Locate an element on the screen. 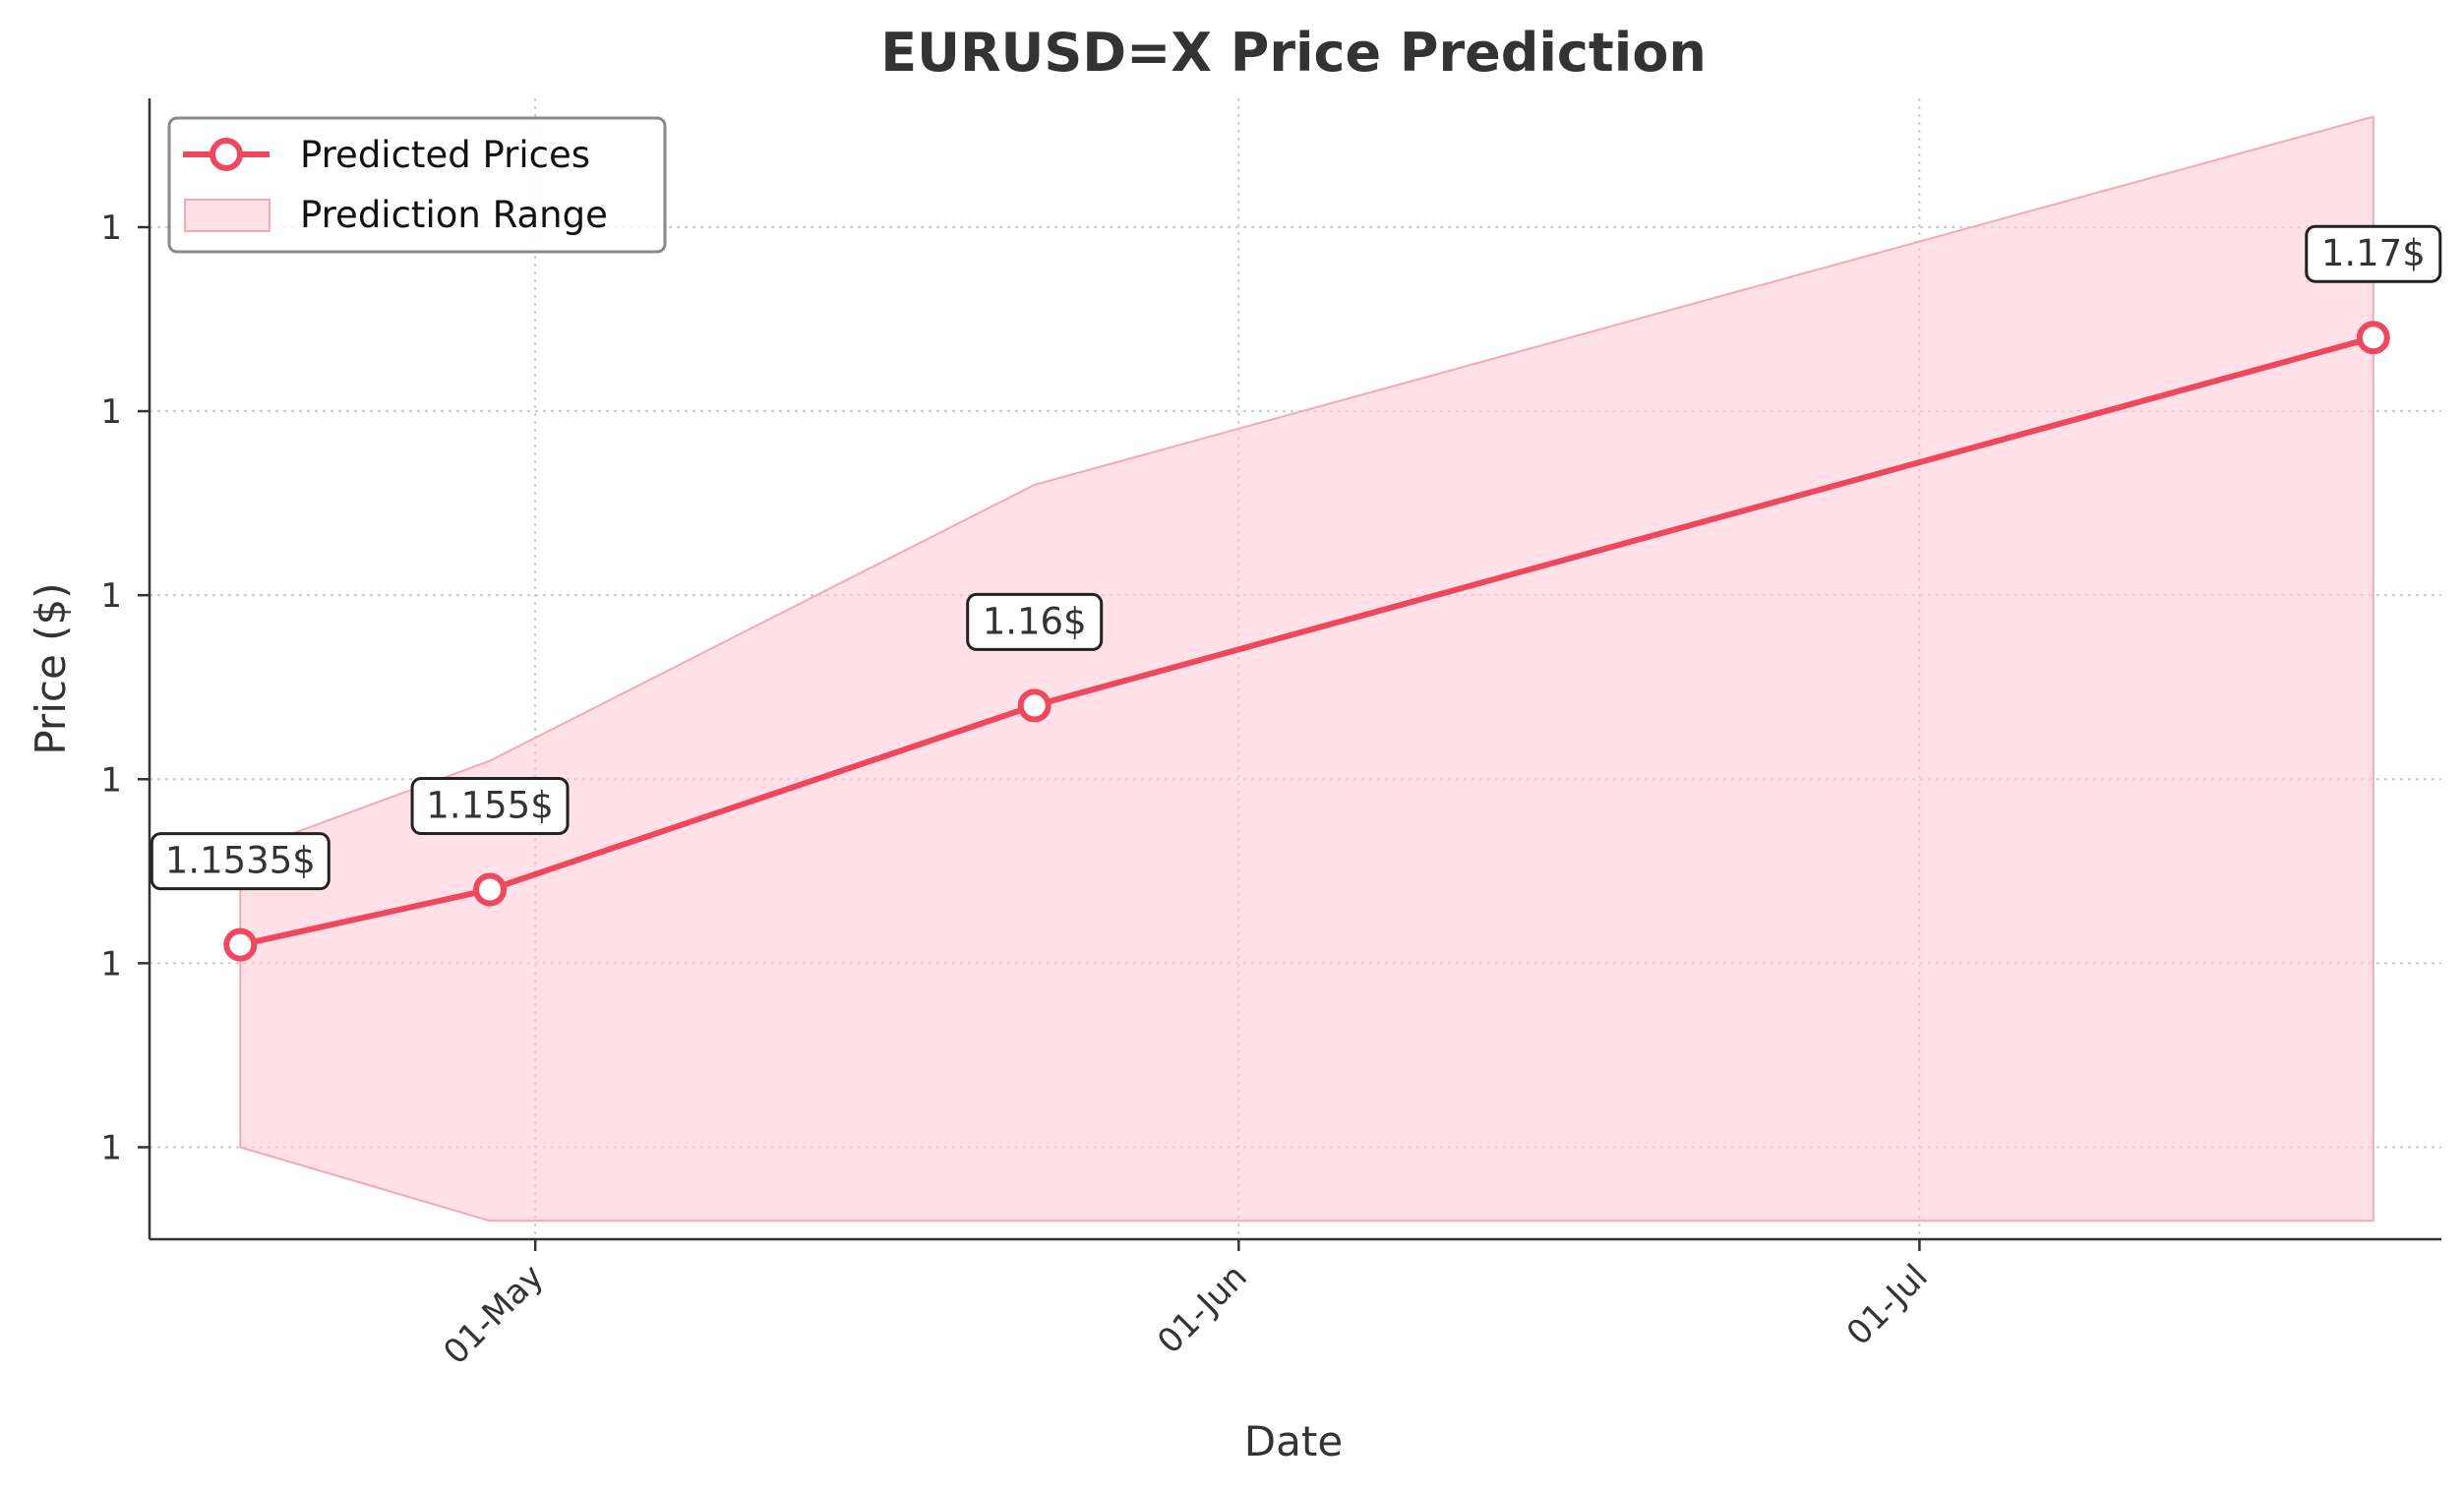 This screenshot has width=2464, height=1492. data-label: 1.16$ is located at coordinates (1035, 621).